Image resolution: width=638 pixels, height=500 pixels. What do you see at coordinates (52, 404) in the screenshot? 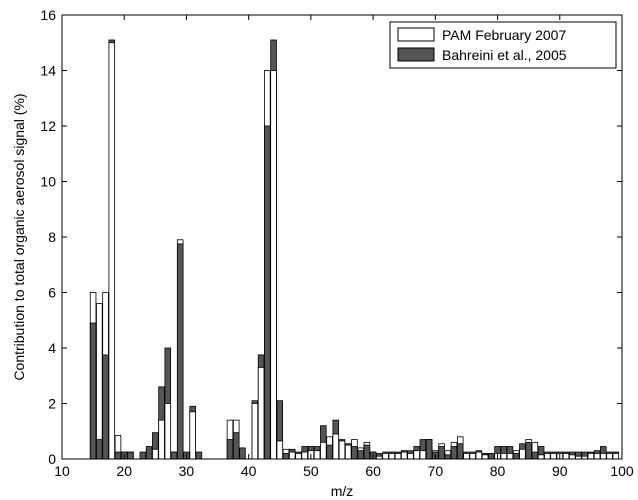
I see `y-tick-label: 2` at bounding box center [52, 404].